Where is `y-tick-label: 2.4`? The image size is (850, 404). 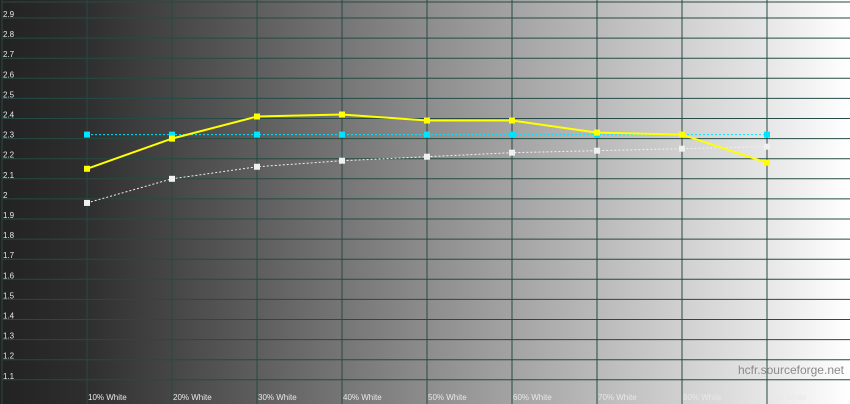 y-tick-label: 2.4 is located at coordinates (9, 115).